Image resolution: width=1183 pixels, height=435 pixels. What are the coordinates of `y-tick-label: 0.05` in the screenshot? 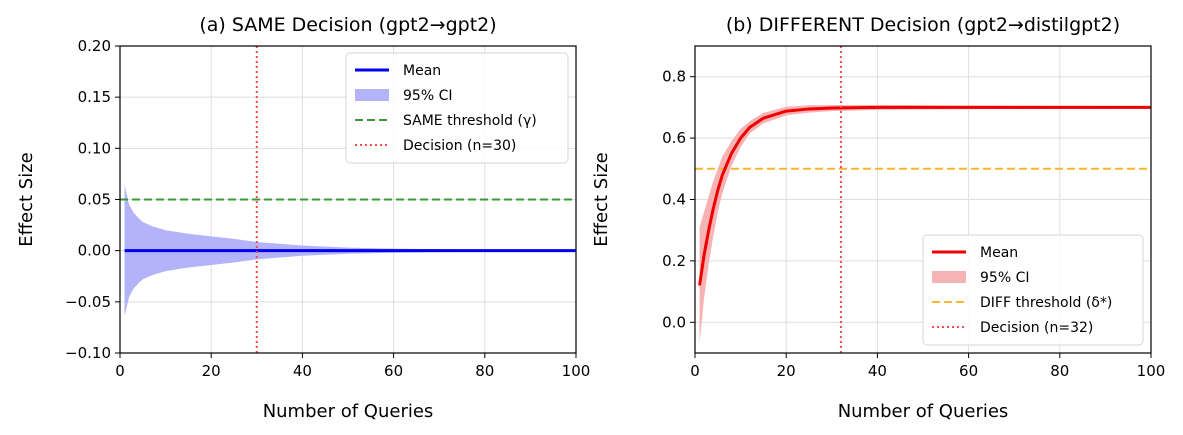 It's located at (94, 200).